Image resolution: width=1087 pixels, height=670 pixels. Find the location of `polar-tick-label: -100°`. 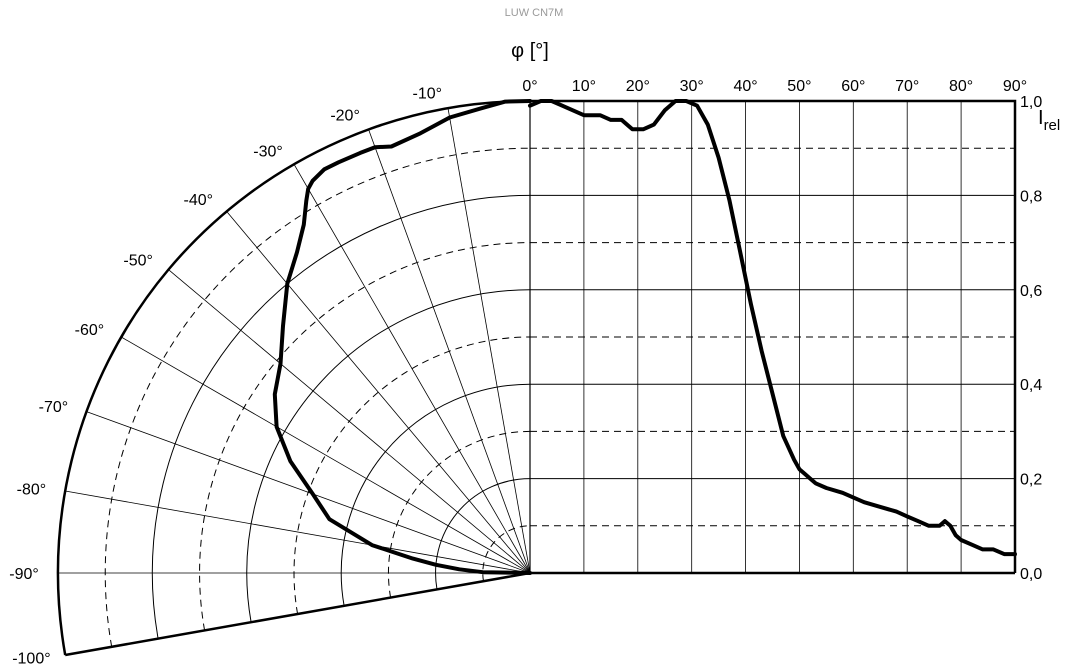

polar-tick-label: -100° is located at coordinates (31, 659).